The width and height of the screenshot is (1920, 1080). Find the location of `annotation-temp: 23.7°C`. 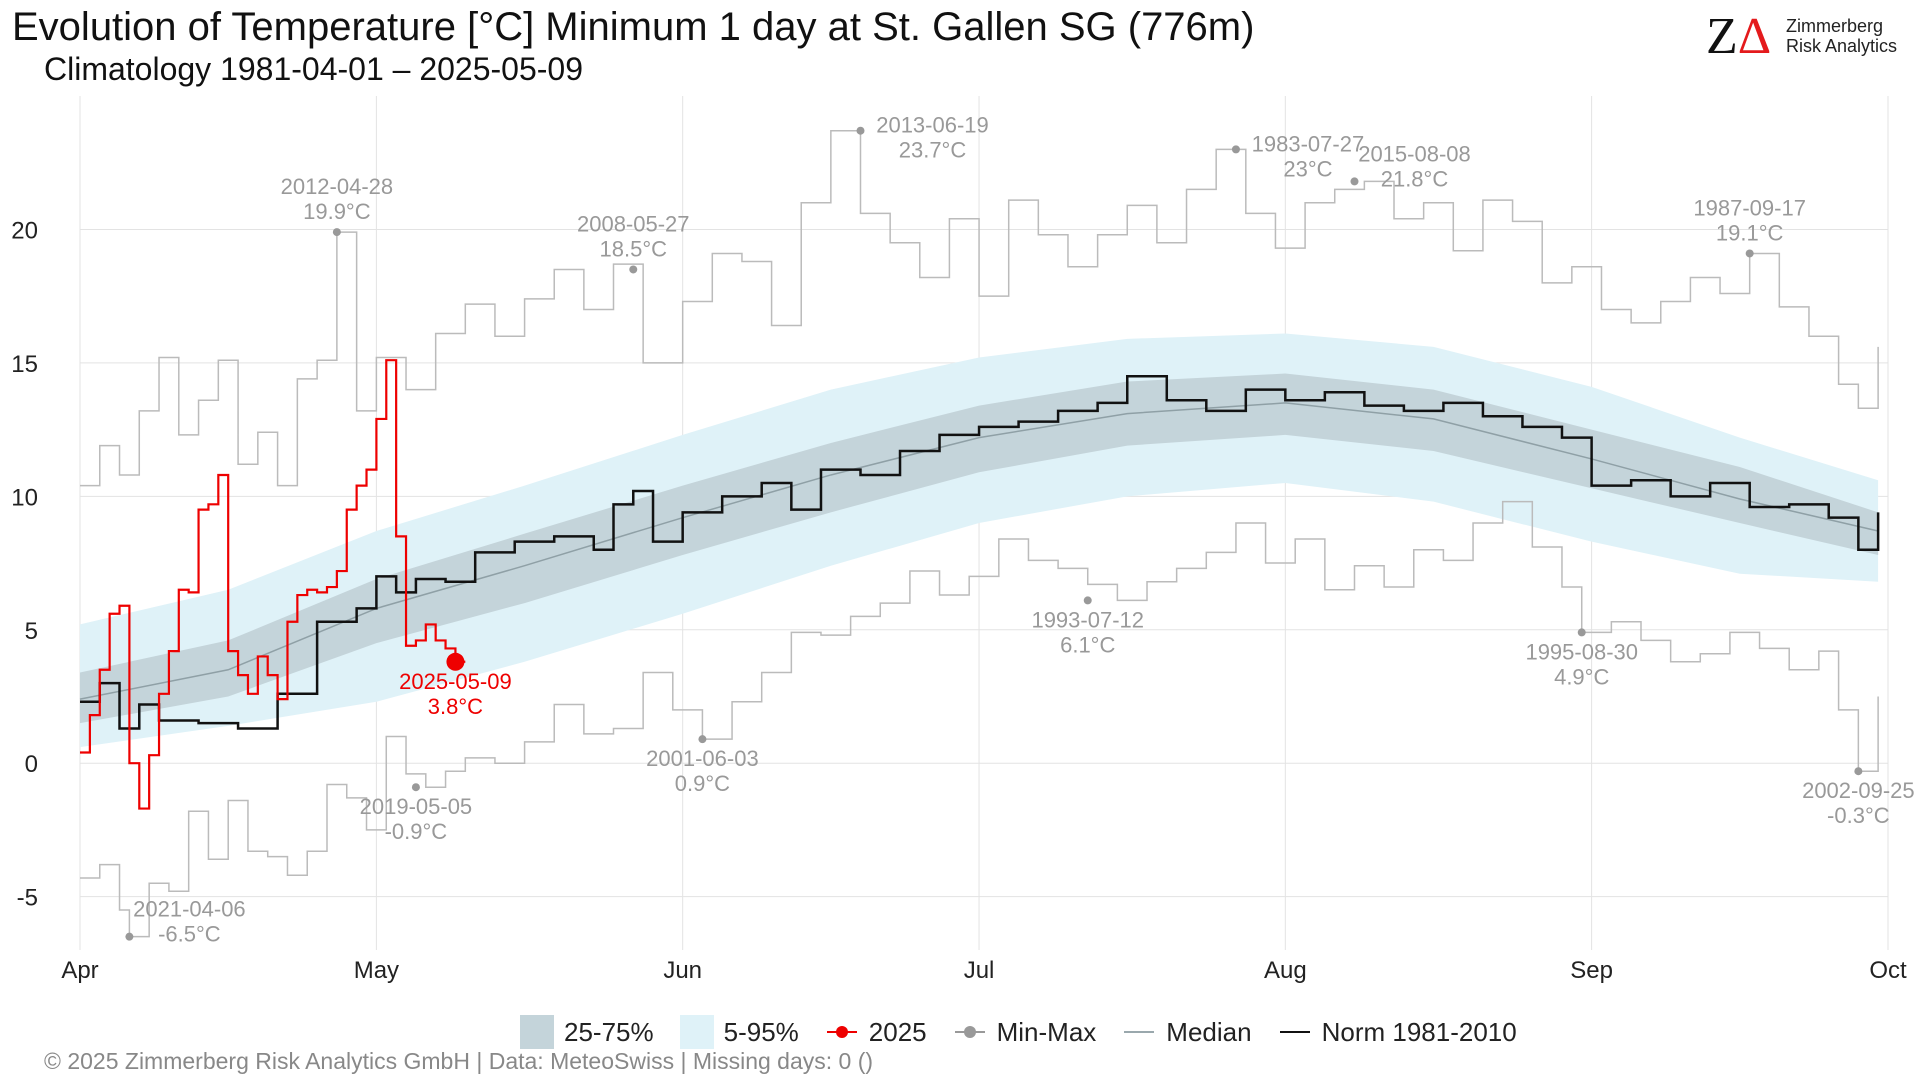

annotation-temp: 23.7°C is located at coordinates (933, 150).